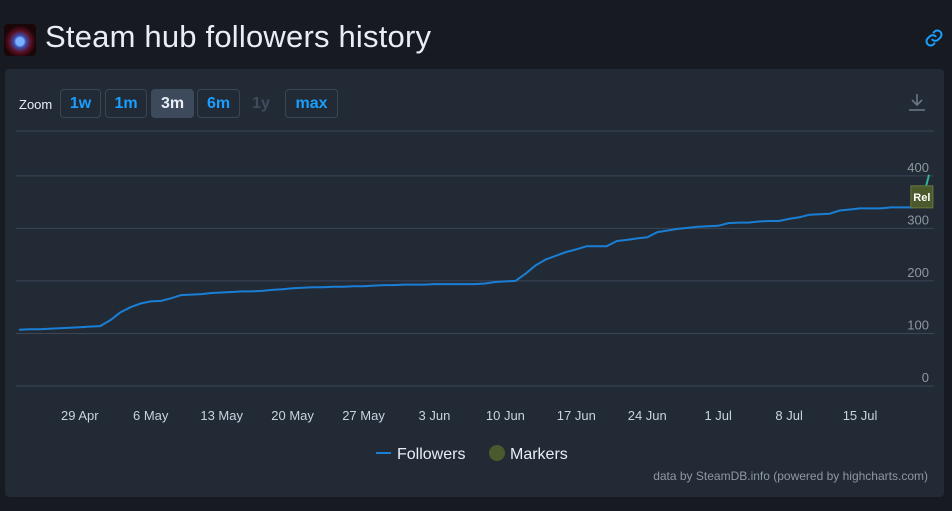 The width and height of the screenshot is (952, 511). I want to click on chart-legend: Followers Markers, so click(472, 454).